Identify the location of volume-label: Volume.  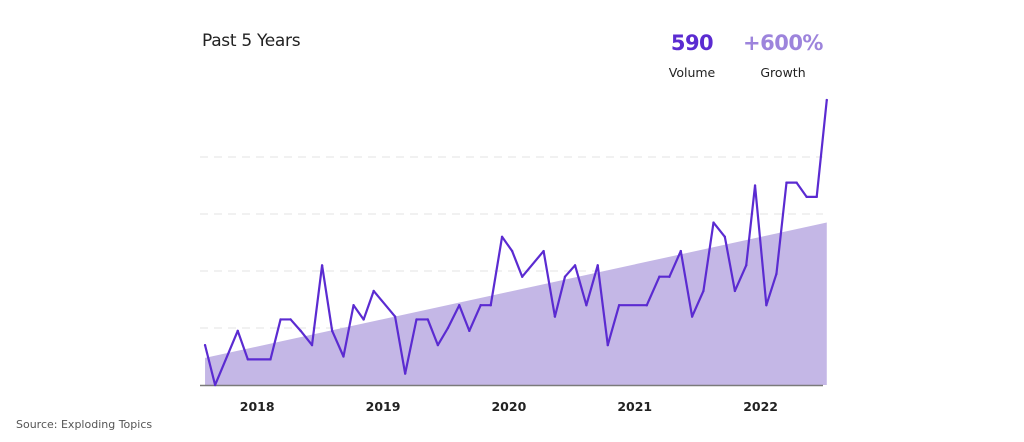
(692, 72).